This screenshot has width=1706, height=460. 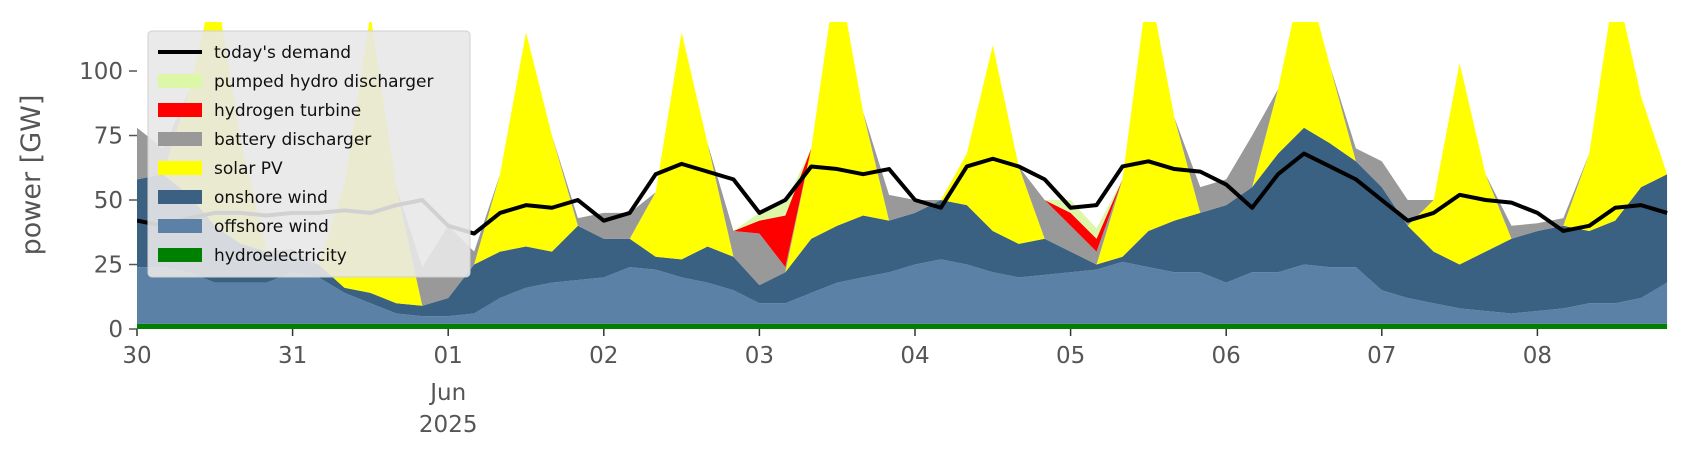 I want to click on x-month-label: Jun, so click(x=447, y=393).